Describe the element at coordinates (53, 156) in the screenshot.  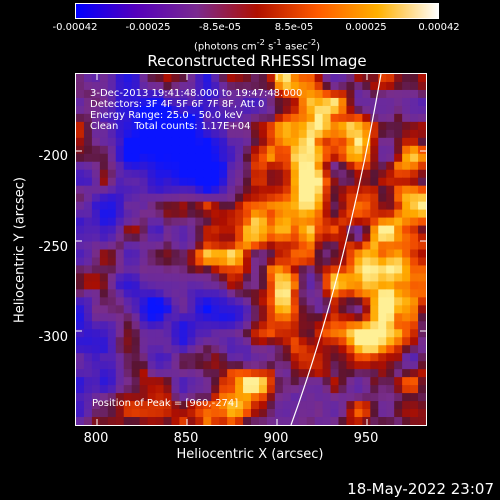
I see `y-tick-label: -200` at that location.